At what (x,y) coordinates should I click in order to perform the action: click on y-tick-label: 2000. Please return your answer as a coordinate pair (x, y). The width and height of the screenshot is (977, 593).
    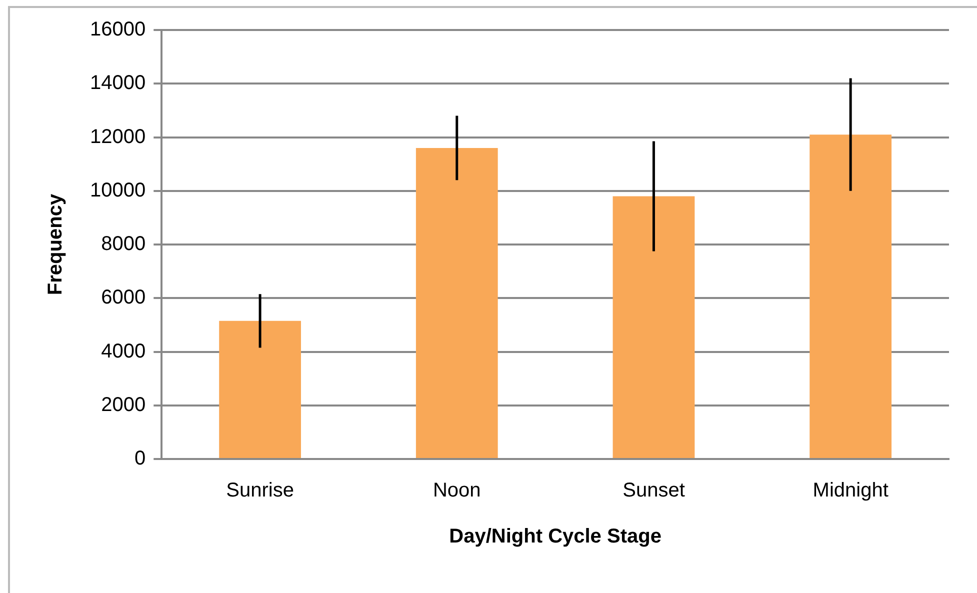
    Looking at the image, I should click on (123, 405).